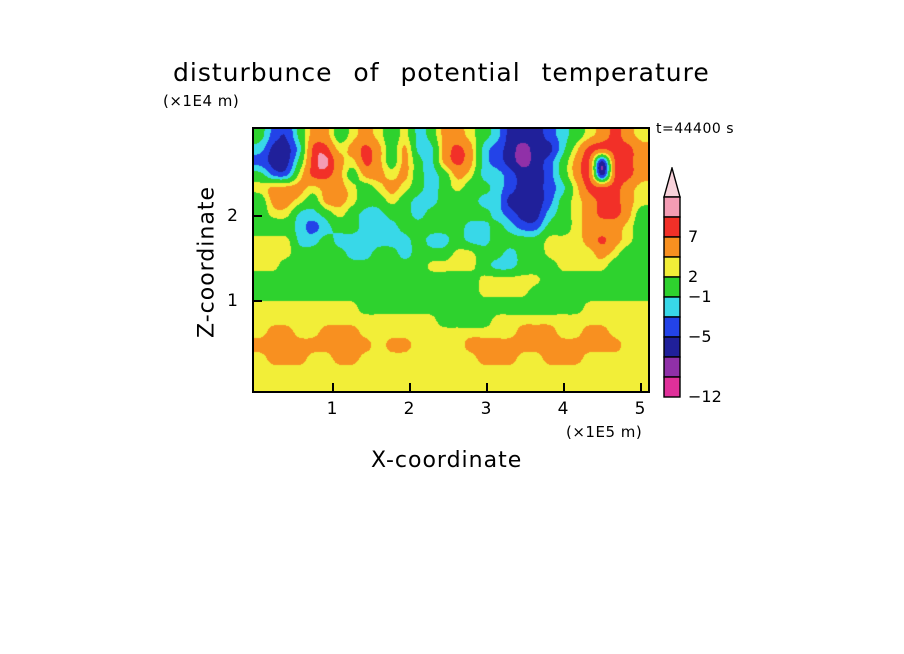  I want to click on x-tick-label: 2, so click(409, 409).